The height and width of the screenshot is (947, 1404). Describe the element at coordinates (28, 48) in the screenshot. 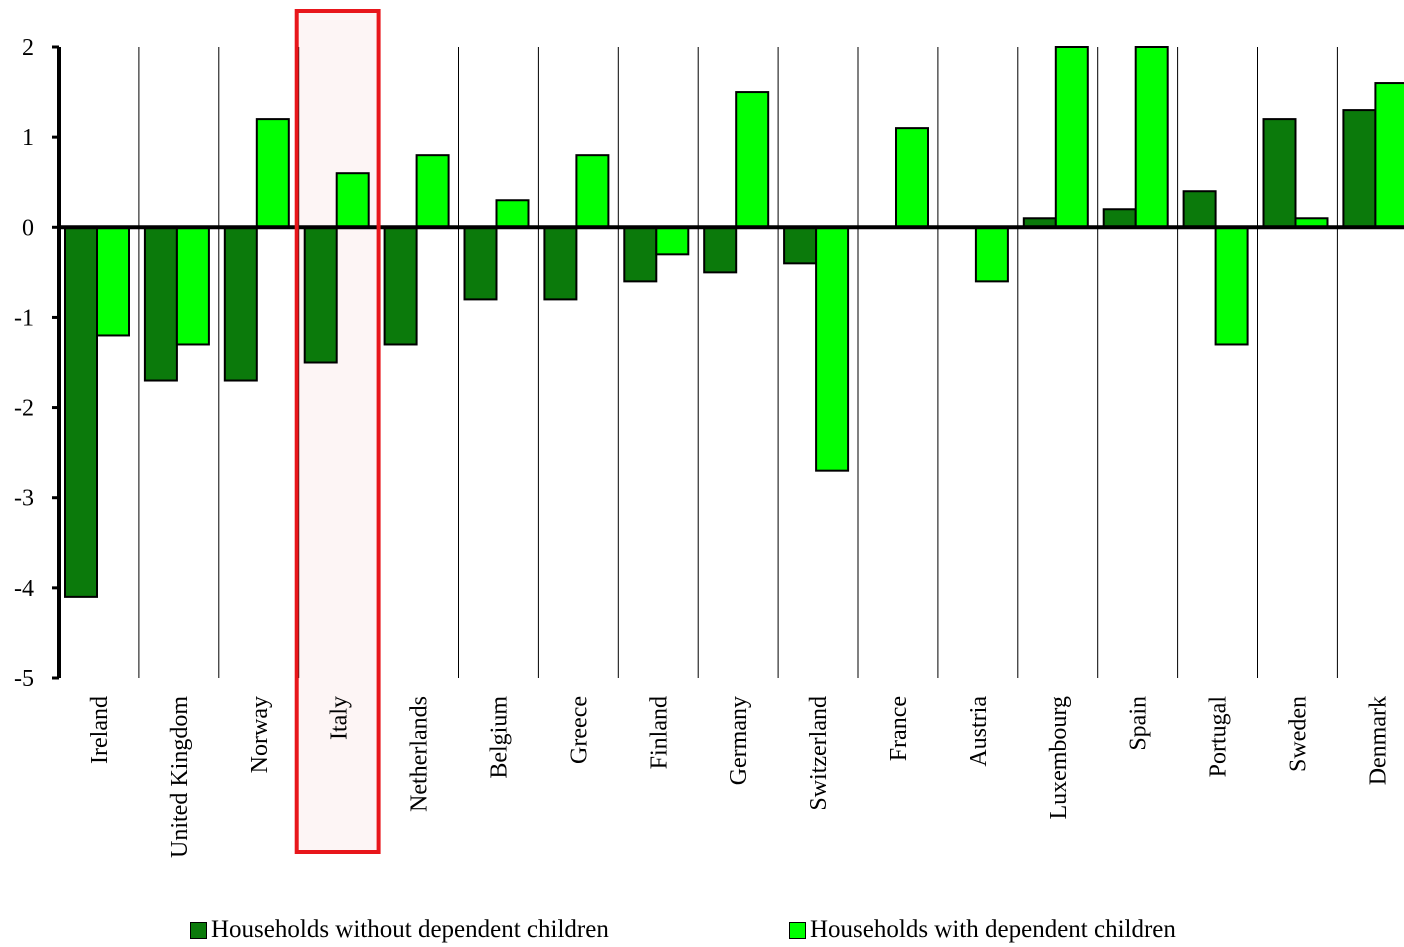

I see `y-tick-label: 2` at that location.